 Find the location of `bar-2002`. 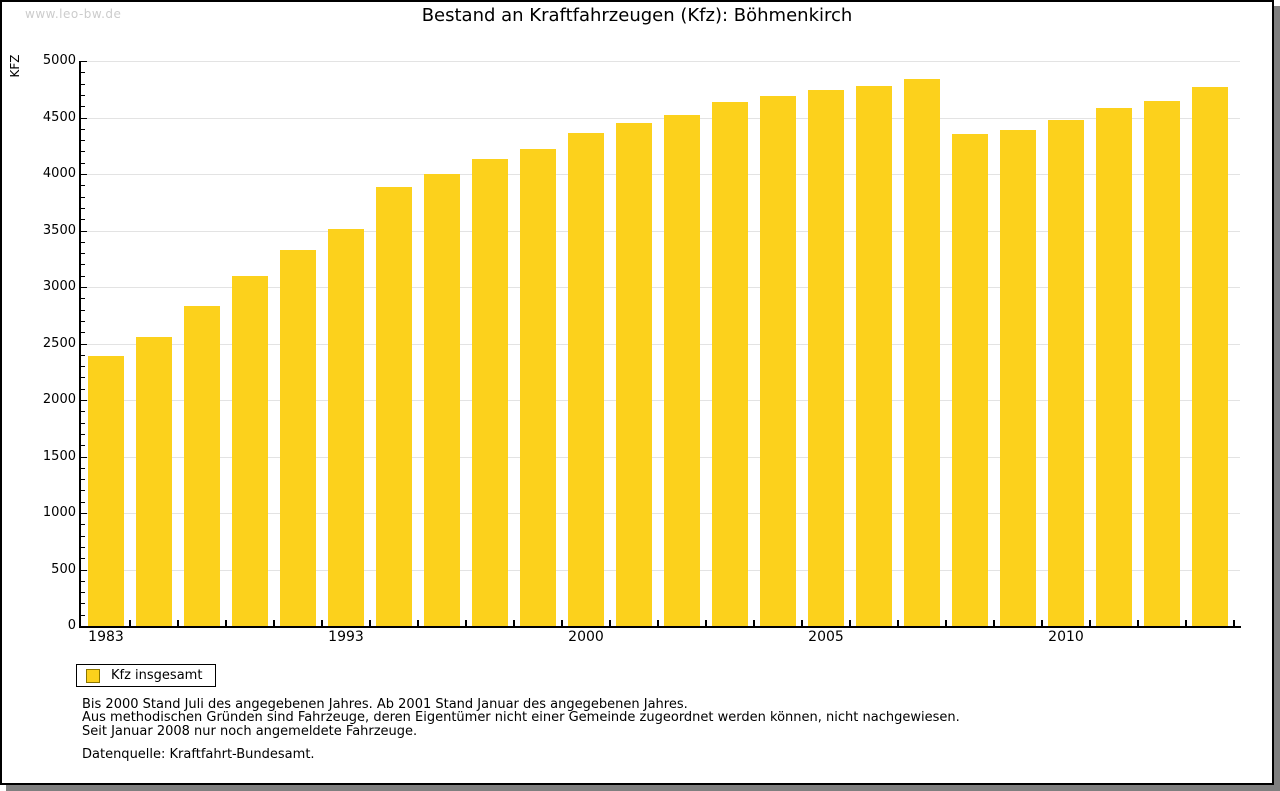

bar-2002 is located at coordinates (682, 370).